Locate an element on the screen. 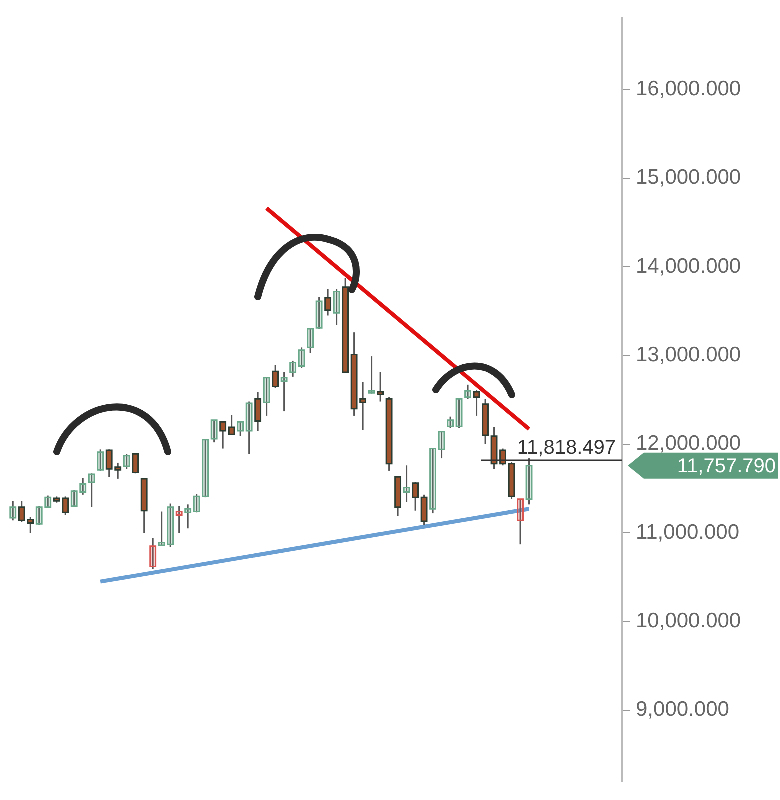  y-tick-label: 10,000.000 is located at coordinates (689, 621).